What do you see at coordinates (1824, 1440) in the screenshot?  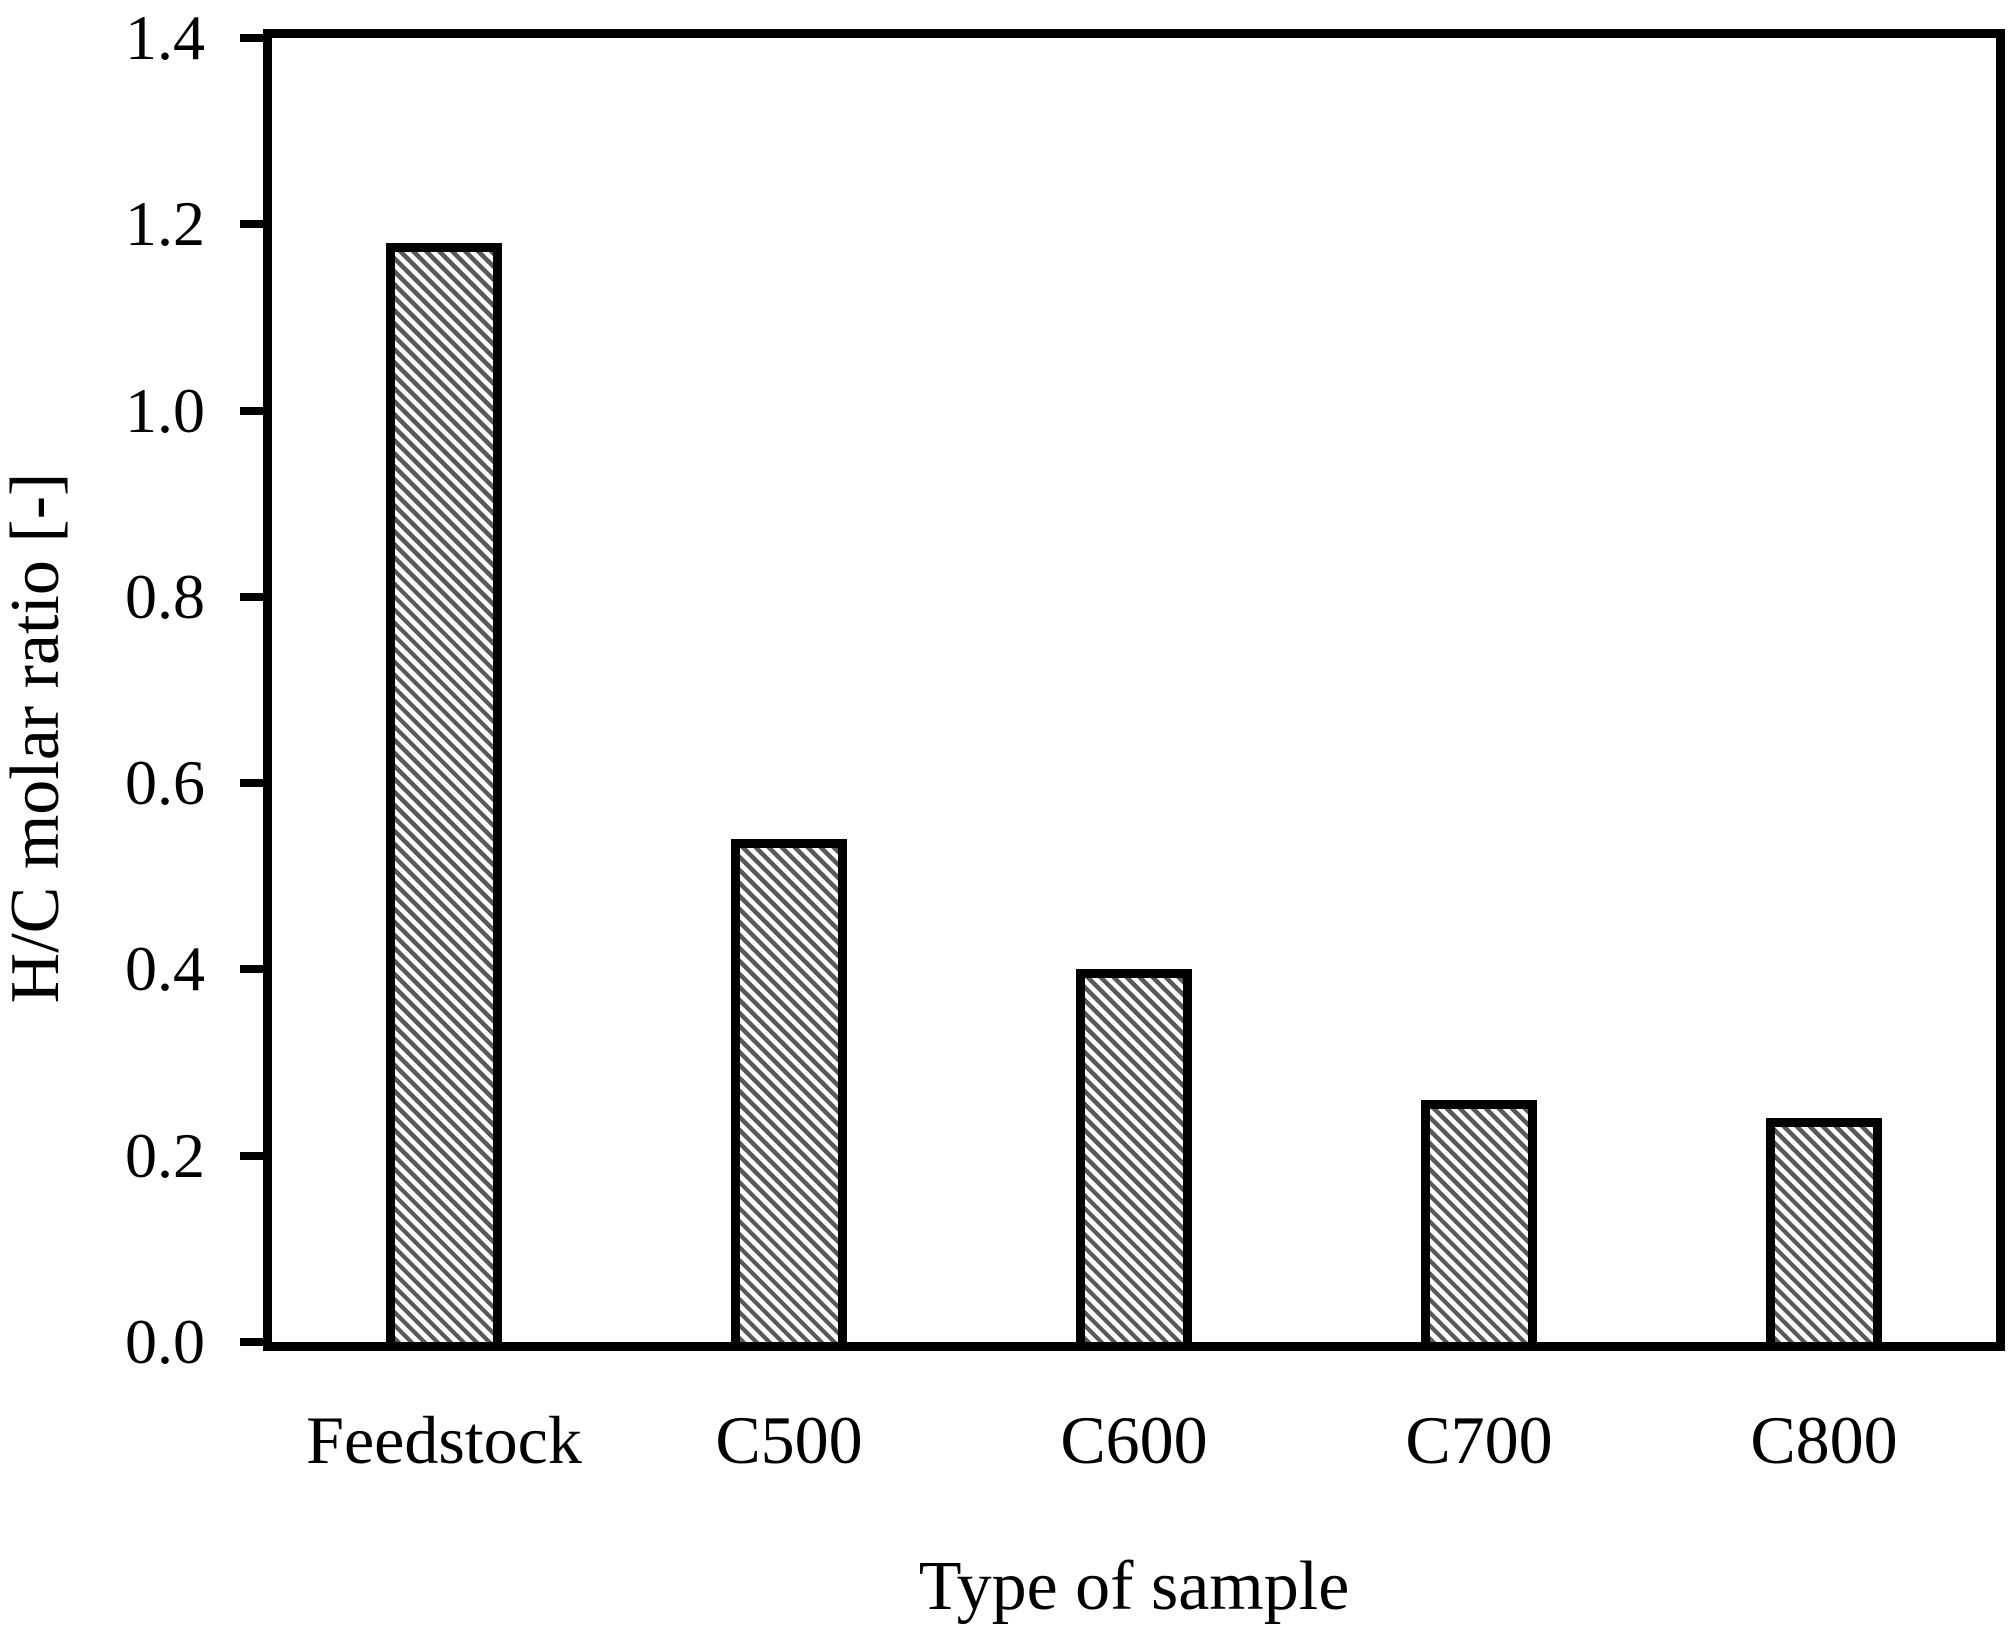 I see `x-tick-label-c800: C800` at bounding box center [1824, 1440].